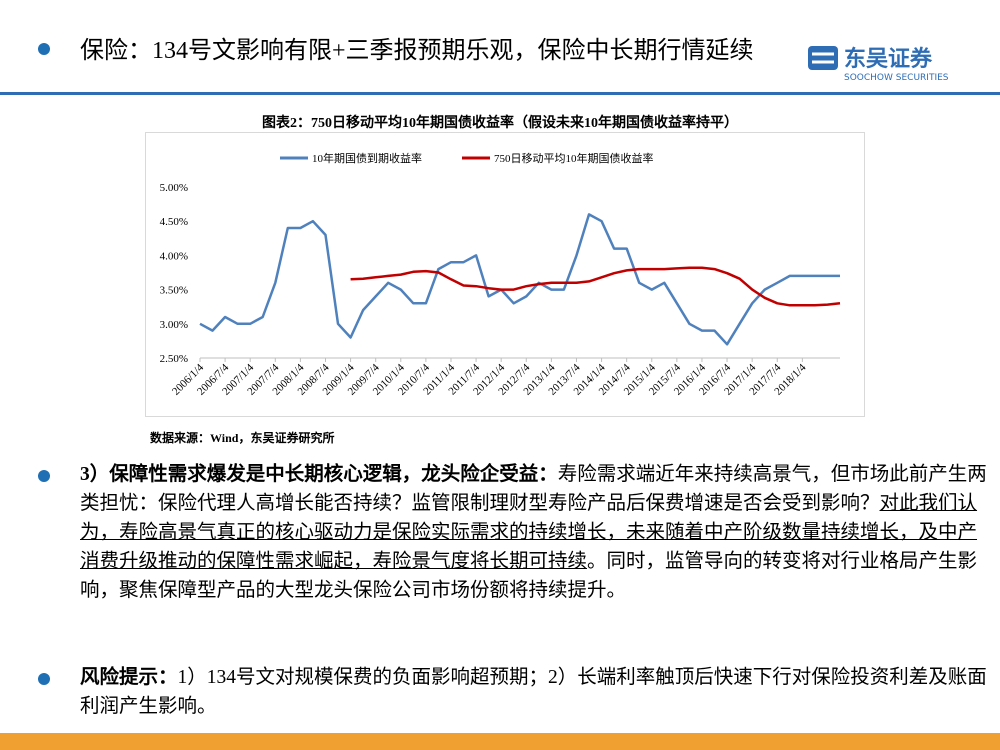 The width and height of the screenshot is (1000, 750). Describe the element at coordinates (174, 359) in the screenshot. I see `y-tick-label: 2.50%` at that location.